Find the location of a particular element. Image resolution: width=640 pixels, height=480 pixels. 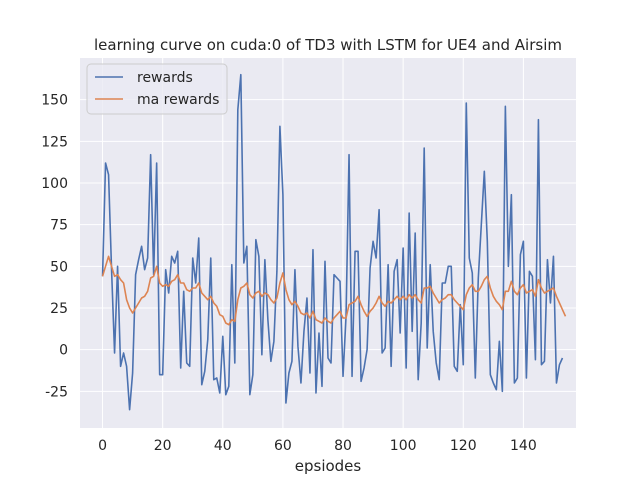

x-tick-label: 80 is located at coordinates (343, 446).